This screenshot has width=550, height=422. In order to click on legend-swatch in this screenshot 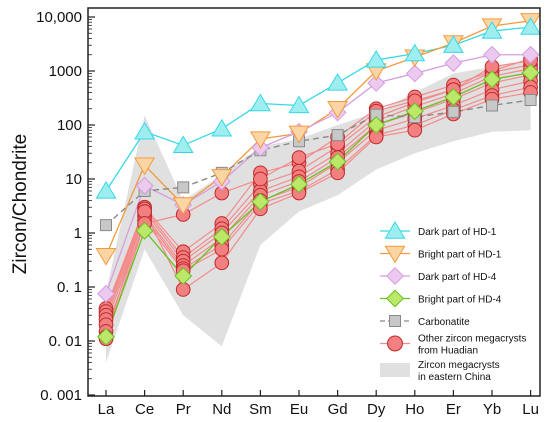, I will do `click(395, 370)`.